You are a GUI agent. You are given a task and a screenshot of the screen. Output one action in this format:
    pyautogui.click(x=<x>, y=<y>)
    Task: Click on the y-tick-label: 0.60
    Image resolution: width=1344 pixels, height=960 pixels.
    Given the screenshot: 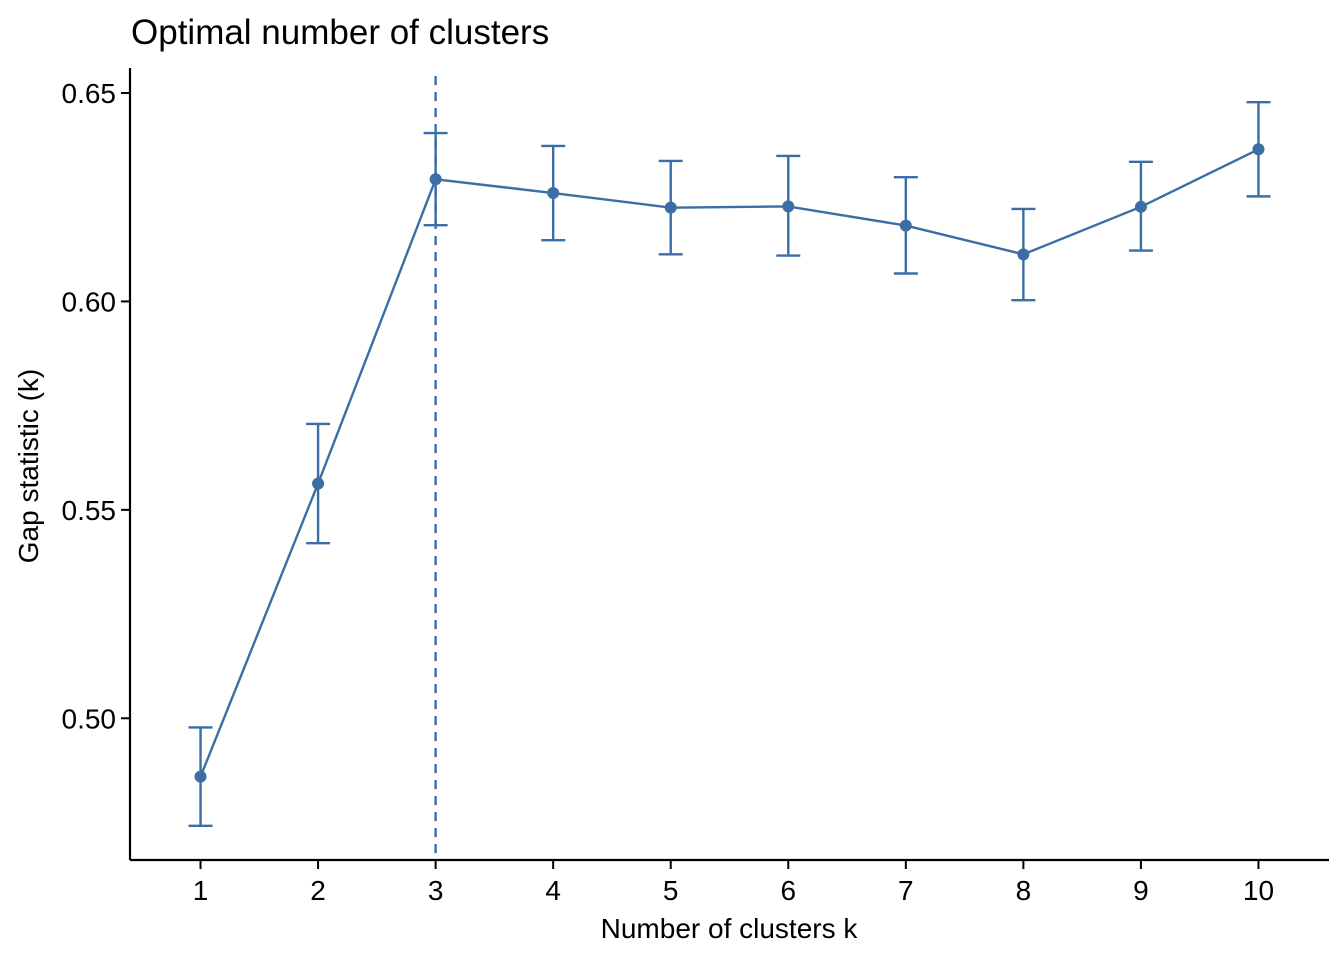 What is the action you would take?
    pyautogui.click(x=89, y=301)
    